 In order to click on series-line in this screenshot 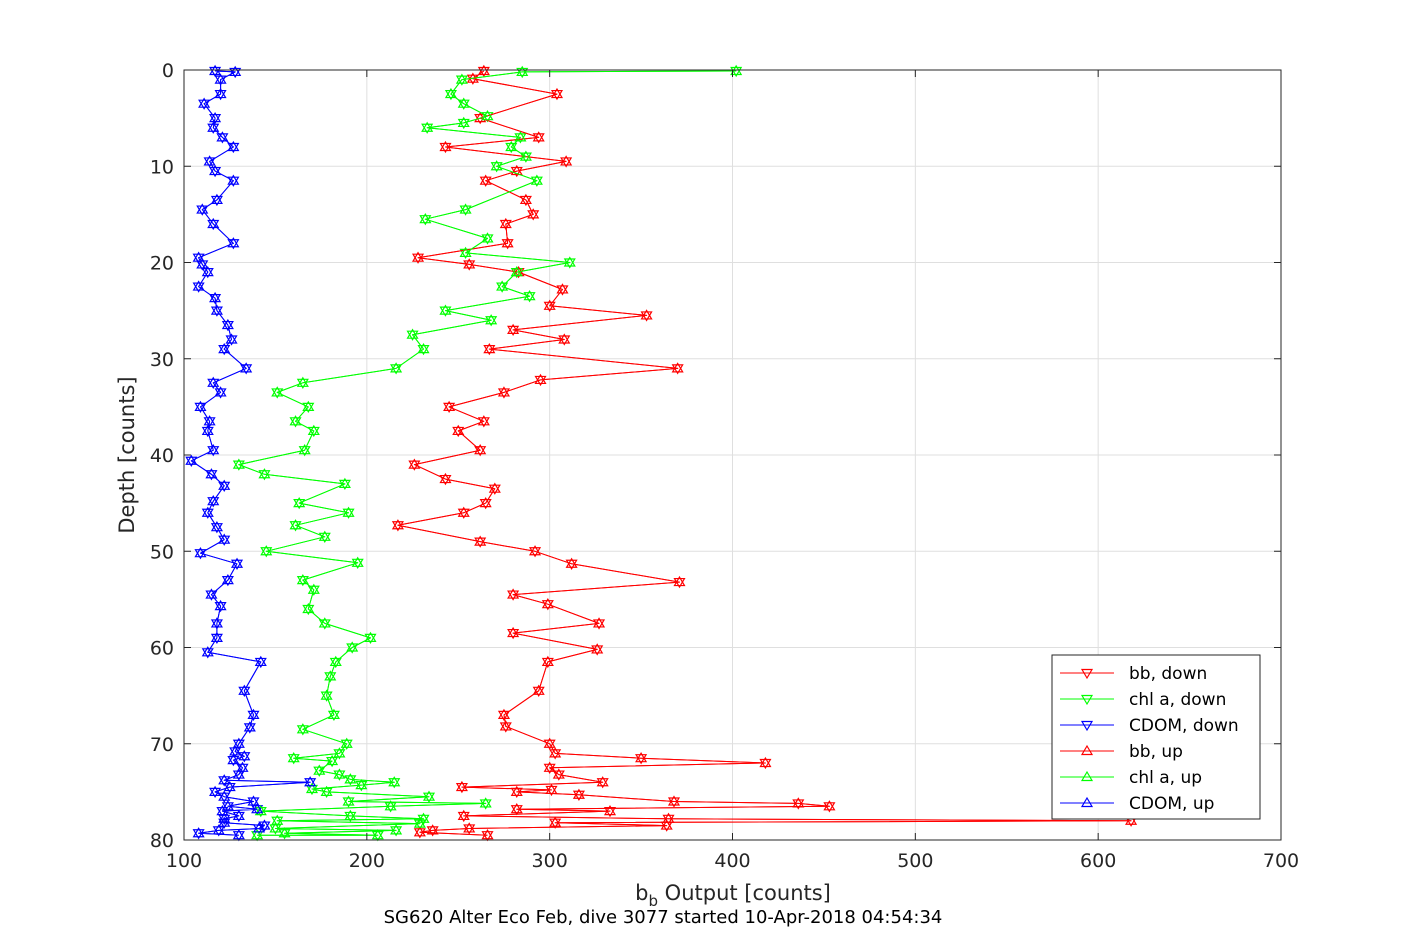, I will do `click(250, 453)`.